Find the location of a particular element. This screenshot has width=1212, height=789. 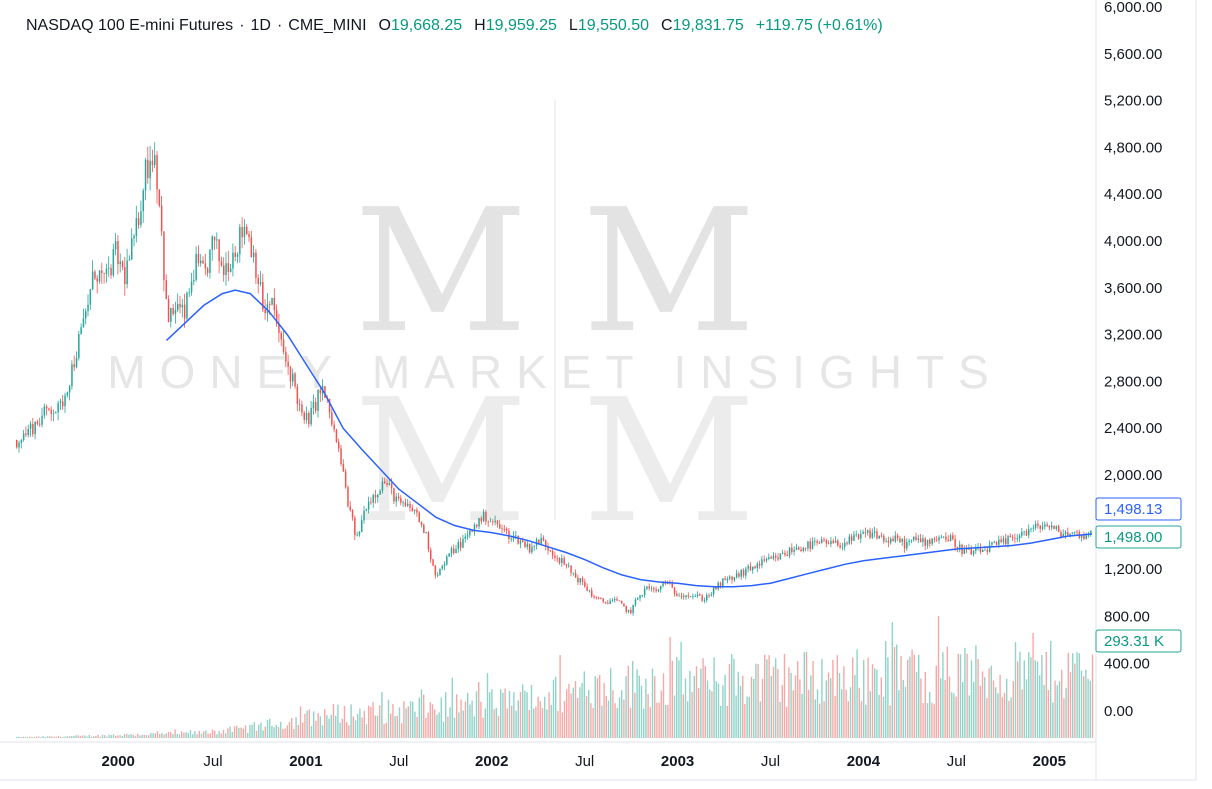

price-tick-label: 6,000.00 is located at coordinates (1133, 8).